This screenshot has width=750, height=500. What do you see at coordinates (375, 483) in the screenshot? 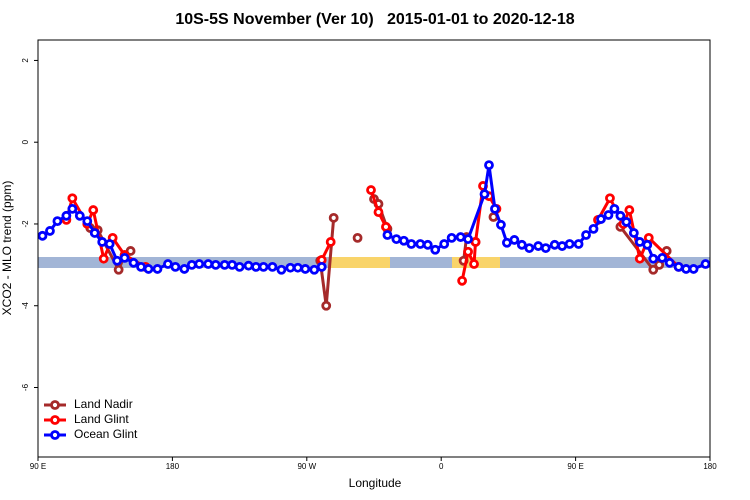
I see `x-axis-label: Longitude` at bounding box center [375, 483].